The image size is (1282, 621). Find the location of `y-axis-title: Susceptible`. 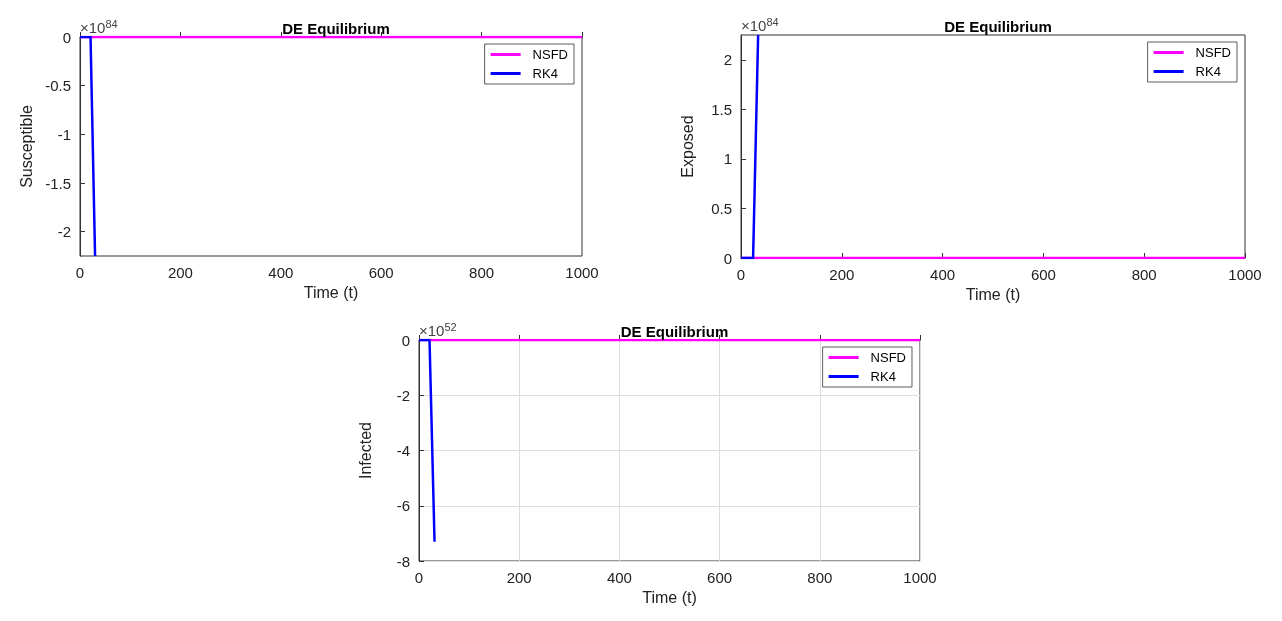

y-axis-title: Susceptible is located at coordinates (26, 146).